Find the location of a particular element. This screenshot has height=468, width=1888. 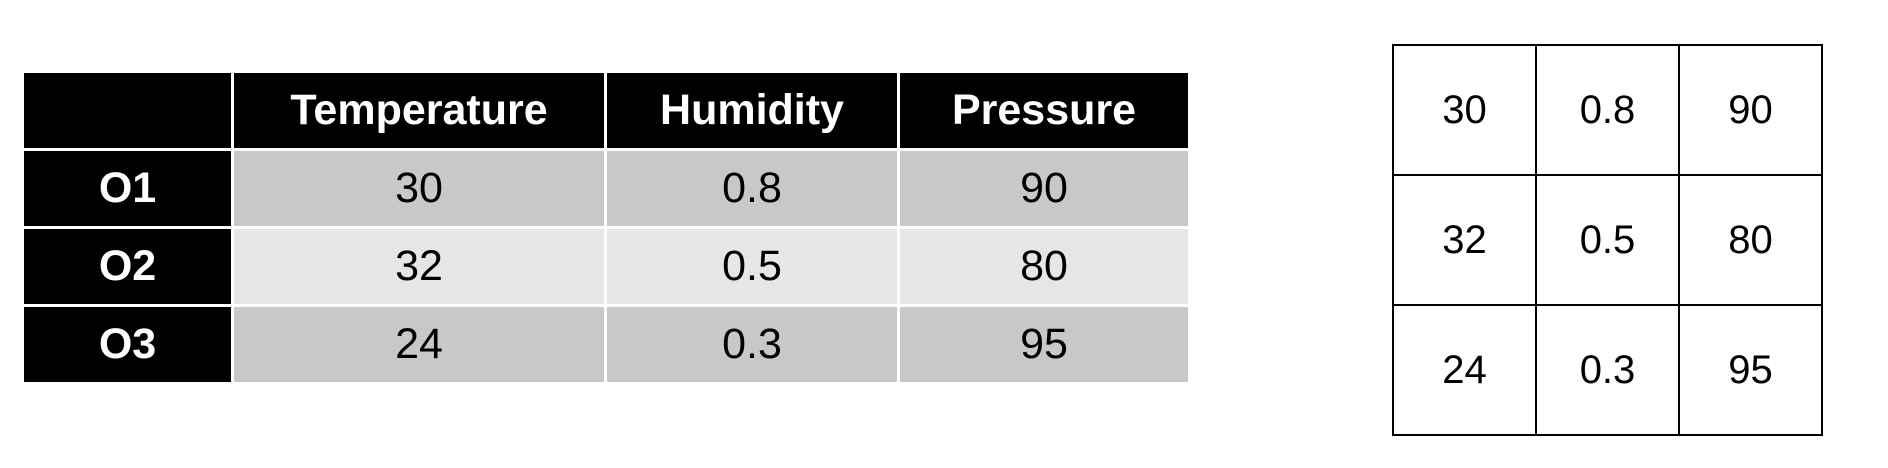

matrix-cell: 90 is located at coordinates (1750, 110).